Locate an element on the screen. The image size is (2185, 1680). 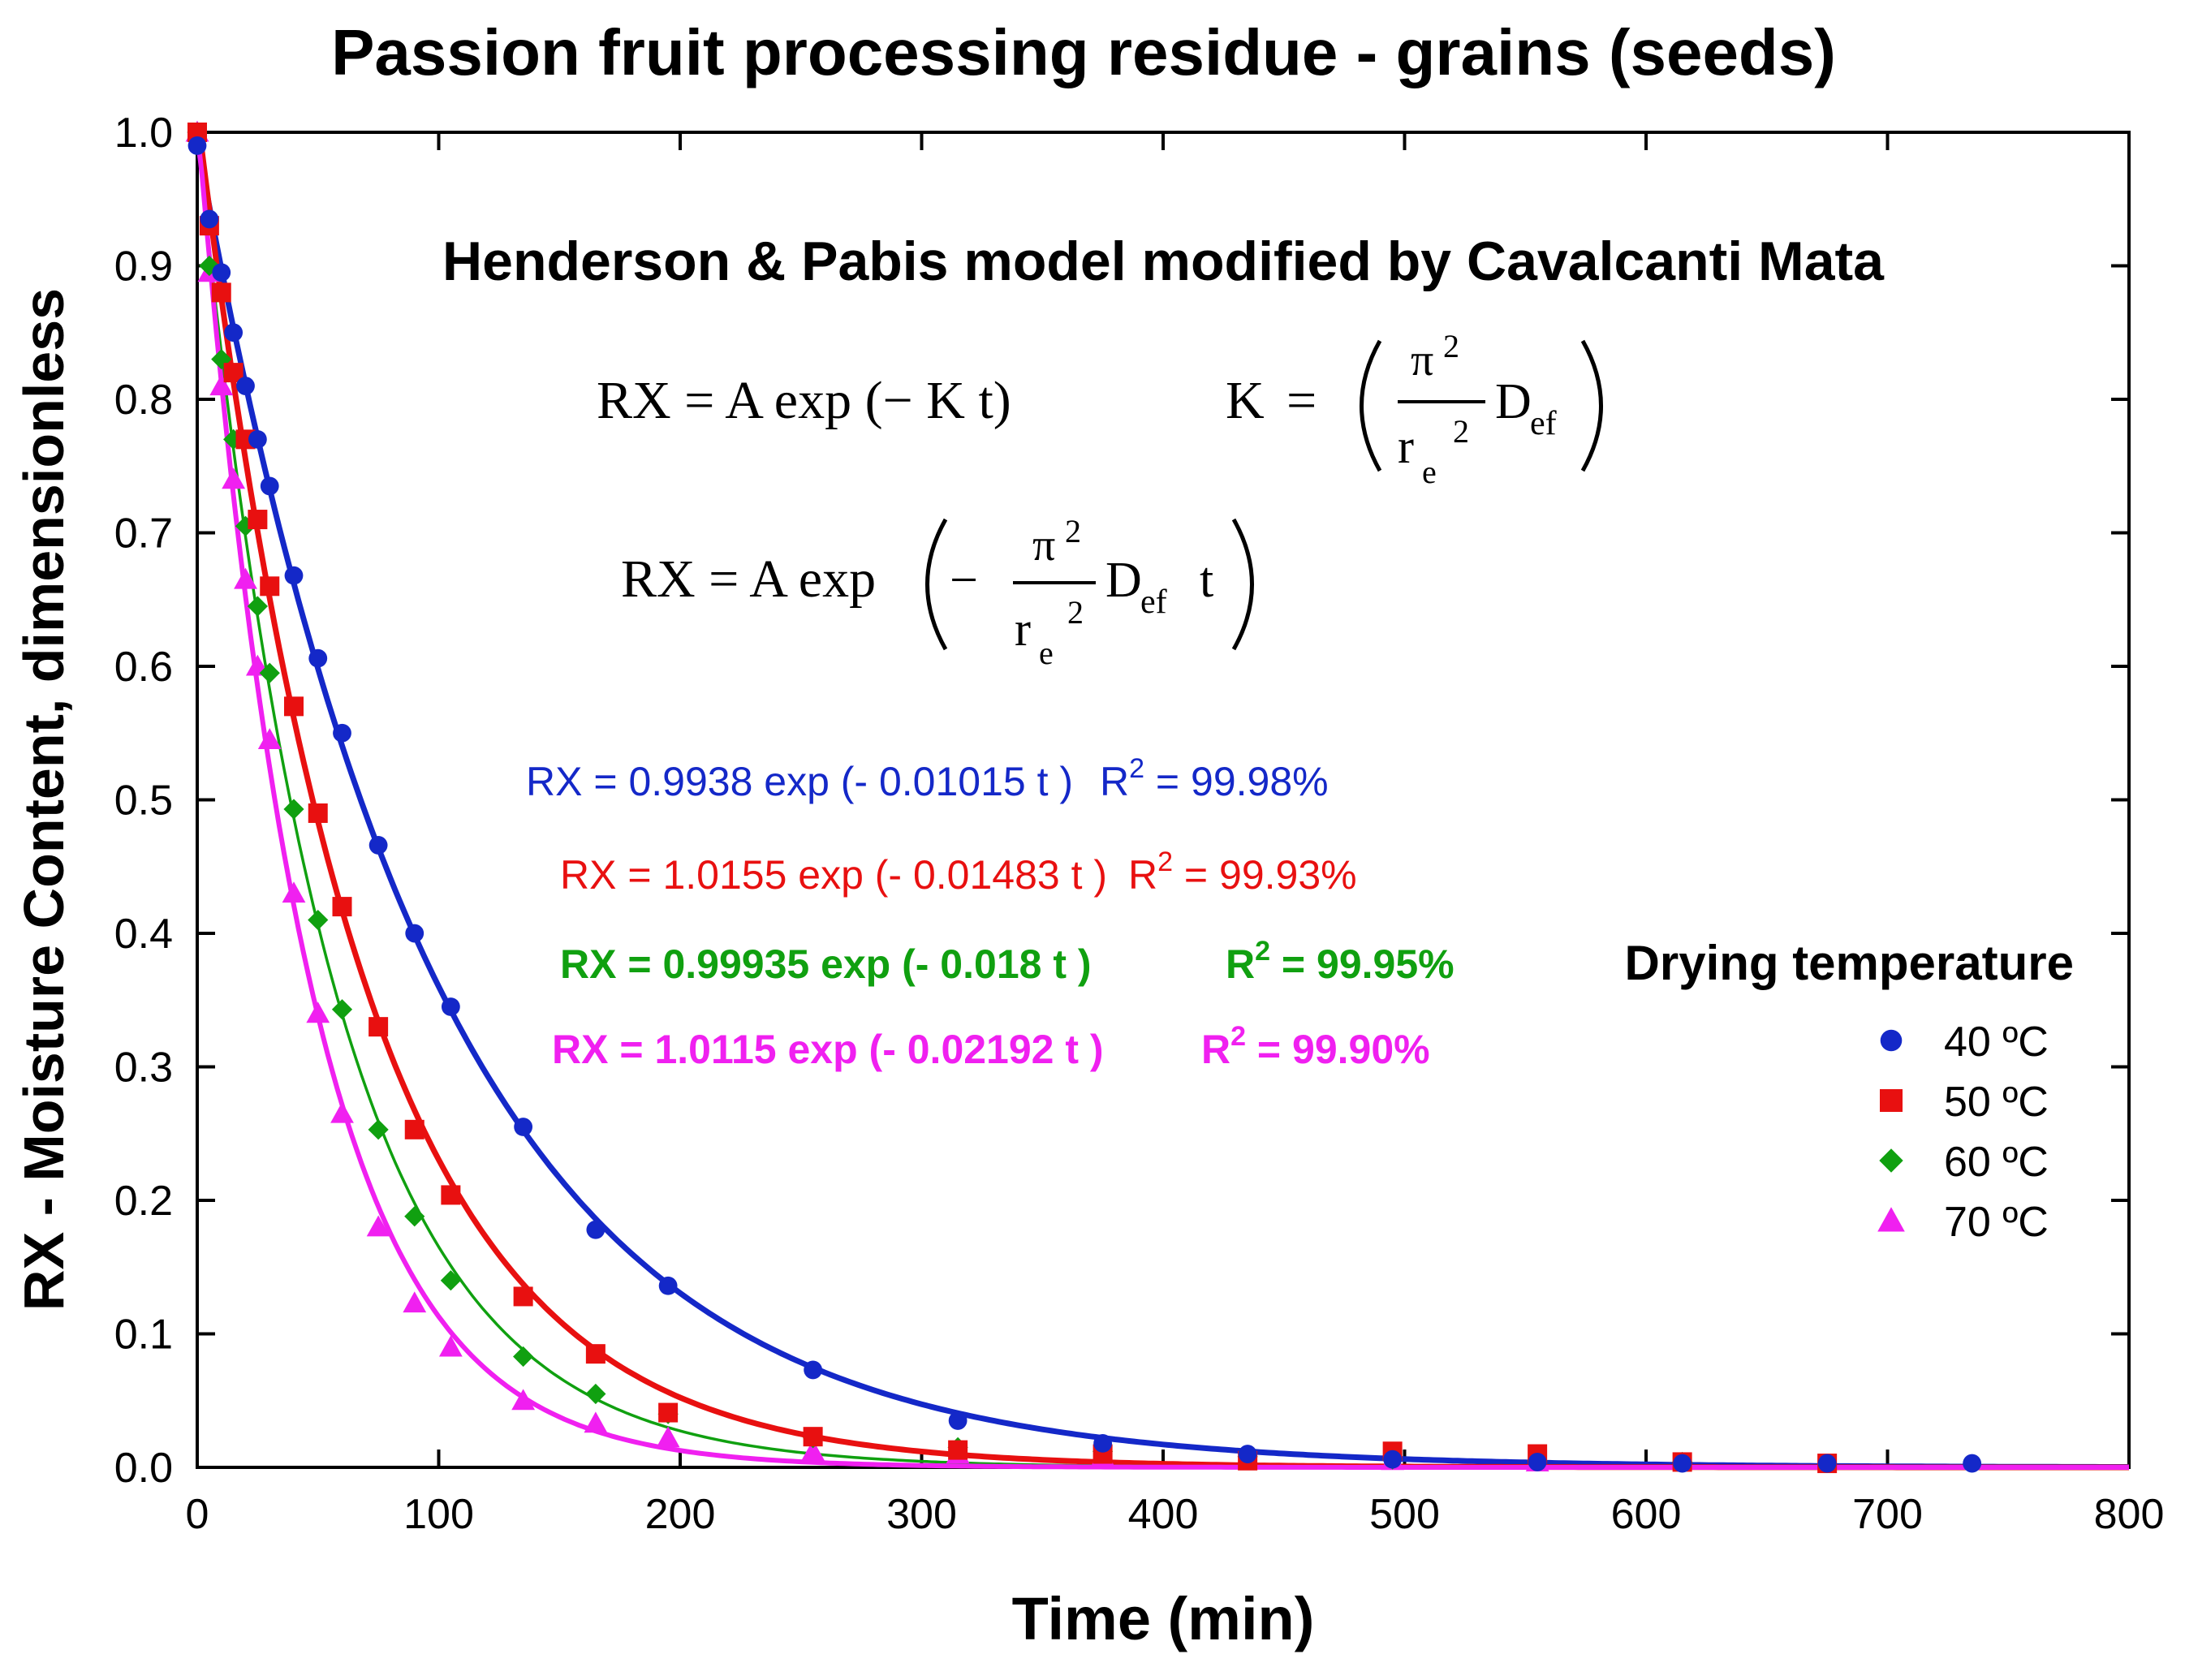
y-axis-label: RX - Moisture Content, dimensionless is located at coordinates (43, 800).